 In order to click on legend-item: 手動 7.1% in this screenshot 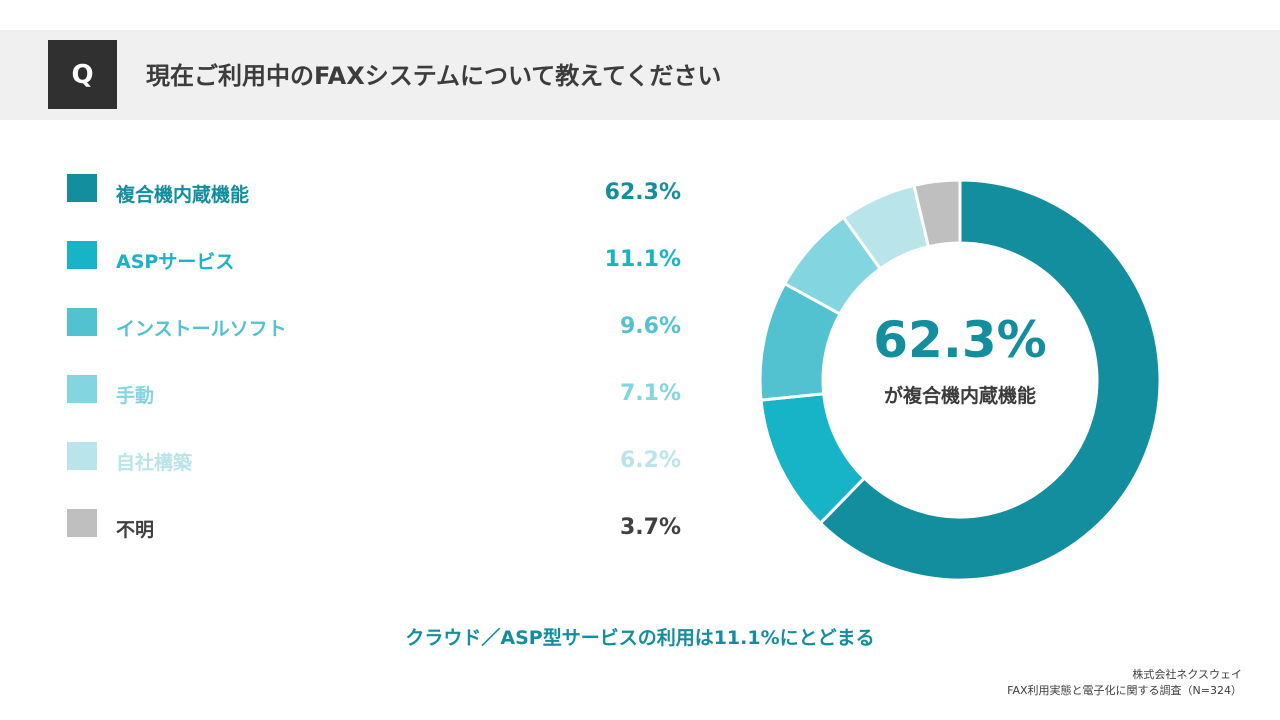, I will do `click(350, 395)`.